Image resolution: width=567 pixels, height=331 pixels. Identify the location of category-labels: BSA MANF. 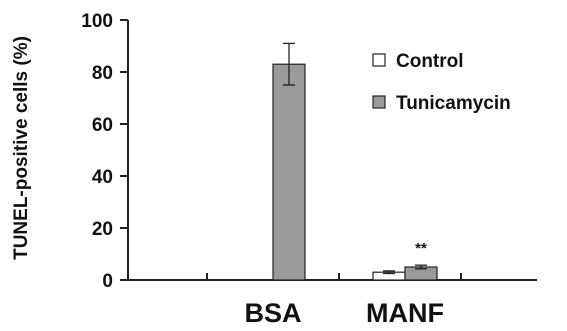
(344, 313).